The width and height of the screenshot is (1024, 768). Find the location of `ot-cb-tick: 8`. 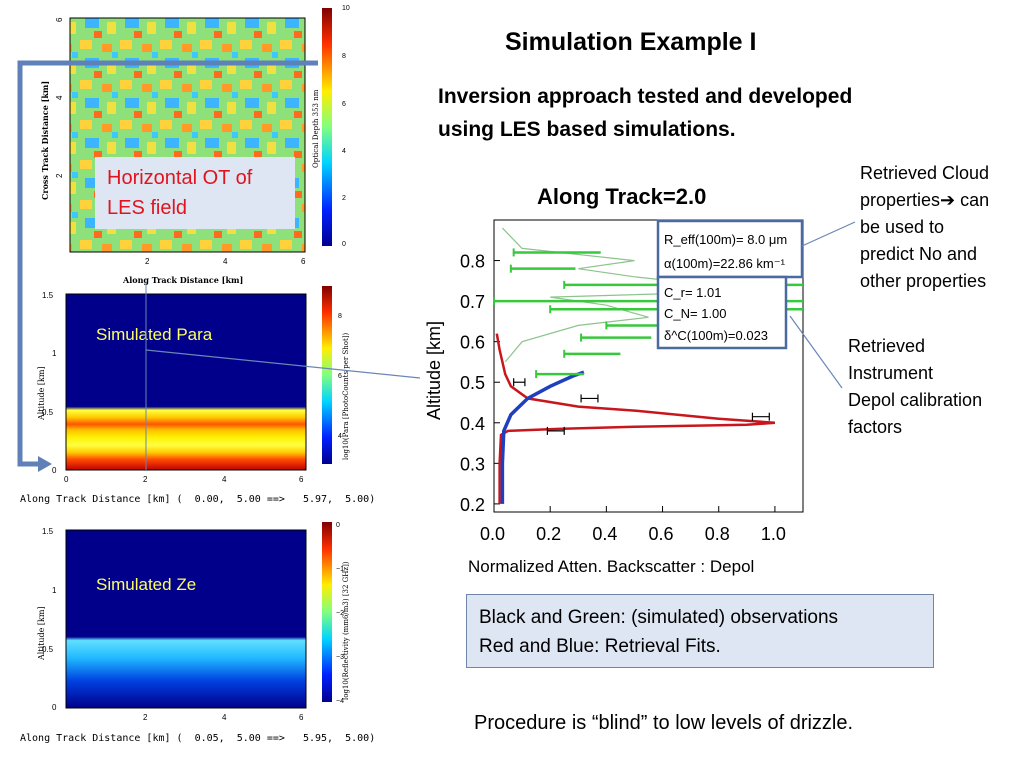

ot-cb-tick: 8 is located at coordinates (344, 56).